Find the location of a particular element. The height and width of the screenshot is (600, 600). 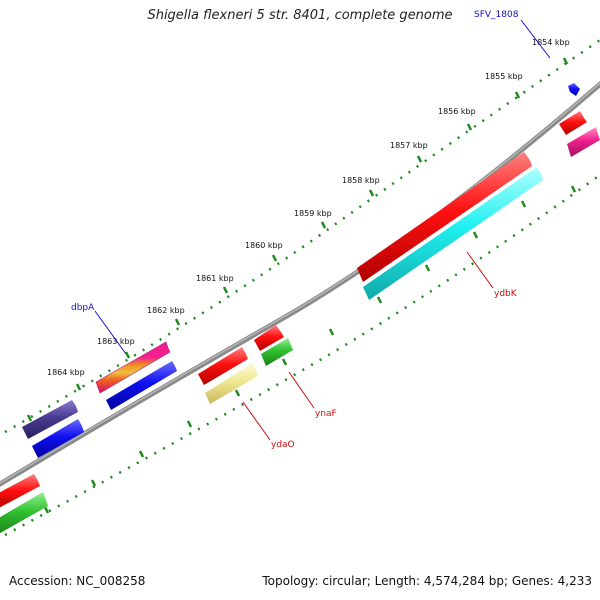

gene-ynaf-red is located at coordinates (269, 338).